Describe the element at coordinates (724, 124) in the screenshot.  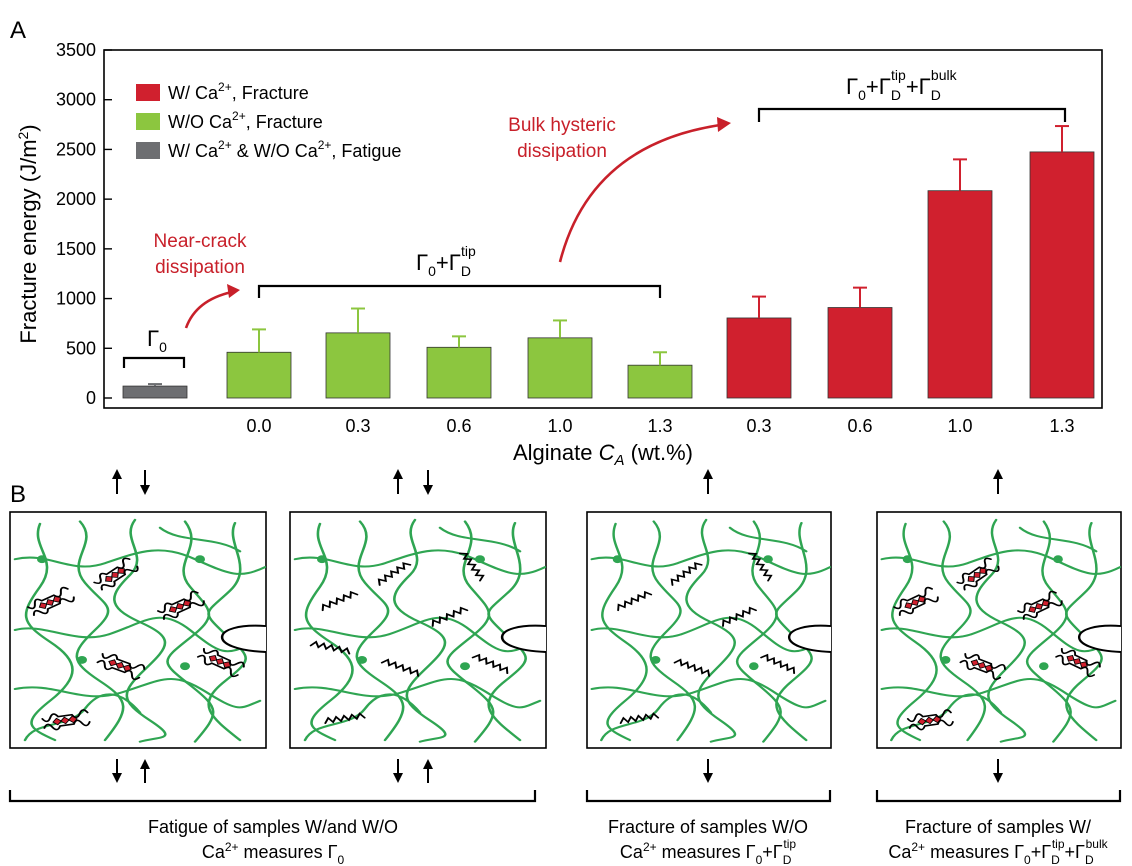
I see `bulk-arrowhead` at that location.